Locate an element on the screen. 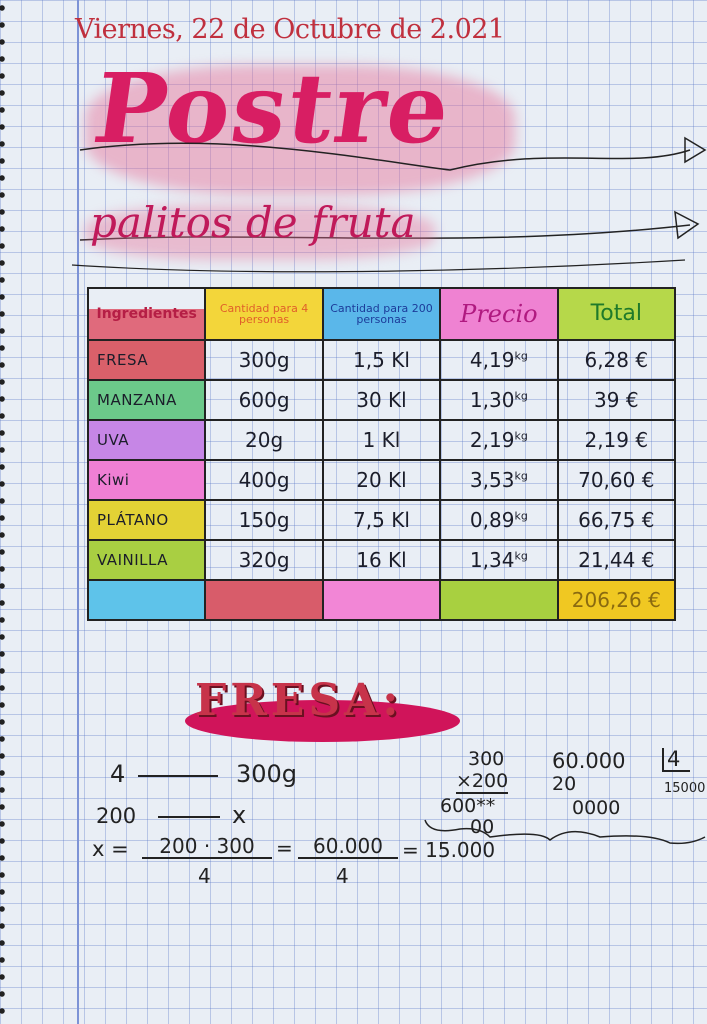 This screenshot has height=1024, width=707. div-dividend: 60.000 is located at coordinates (589, 761).